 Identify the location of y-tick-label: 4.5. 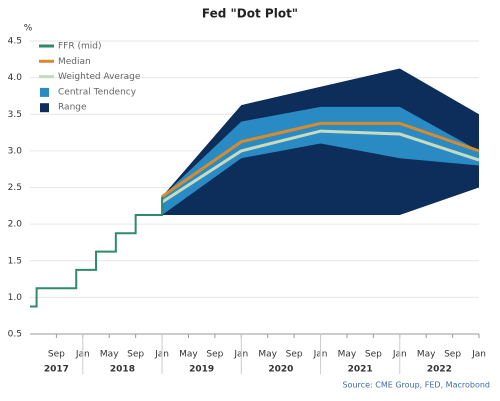
(15, 42).